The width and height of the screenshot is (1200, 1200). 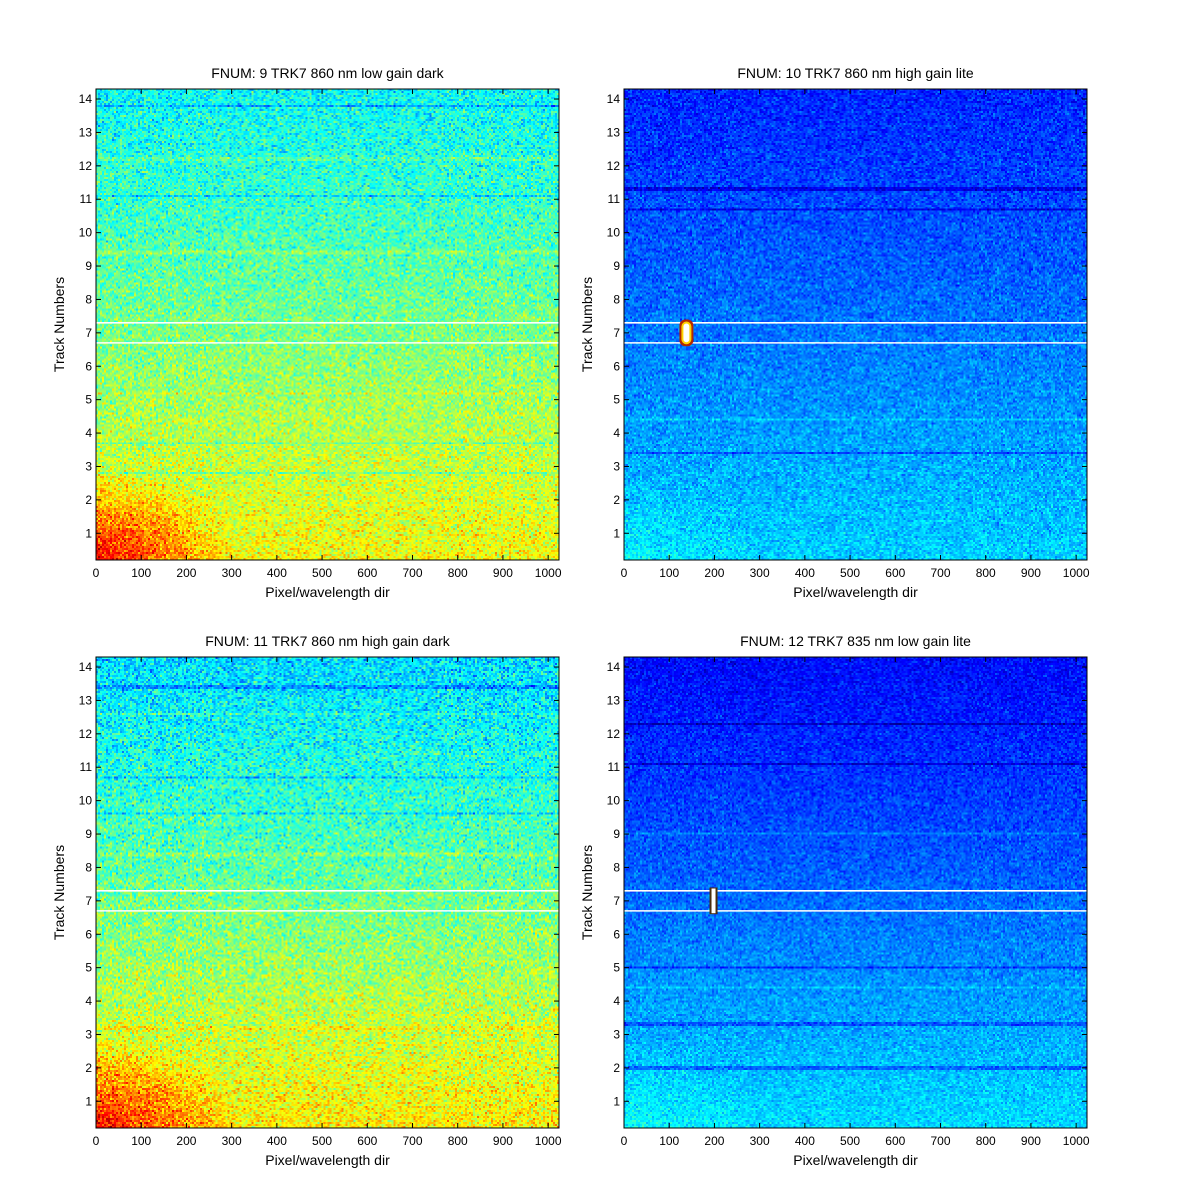 I want to click on panel-title: FNUM: 11 TRK7 860 nm high gain dark, so click(x=328, y=641).